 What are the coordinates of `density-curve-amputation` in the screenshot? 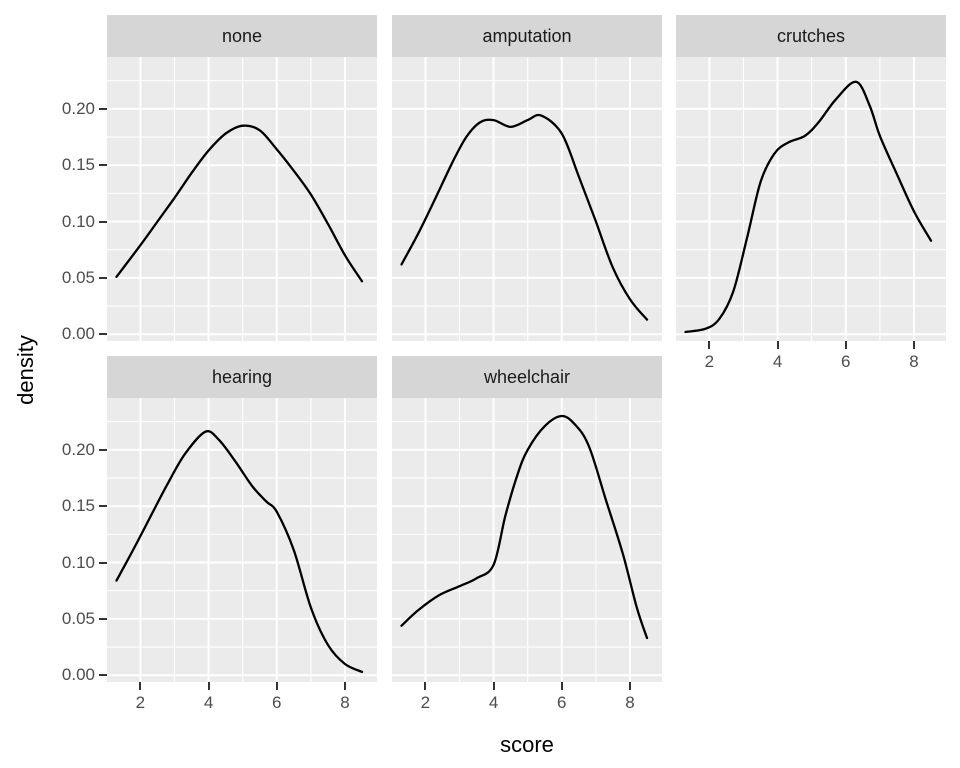 It's located at (524, 217).